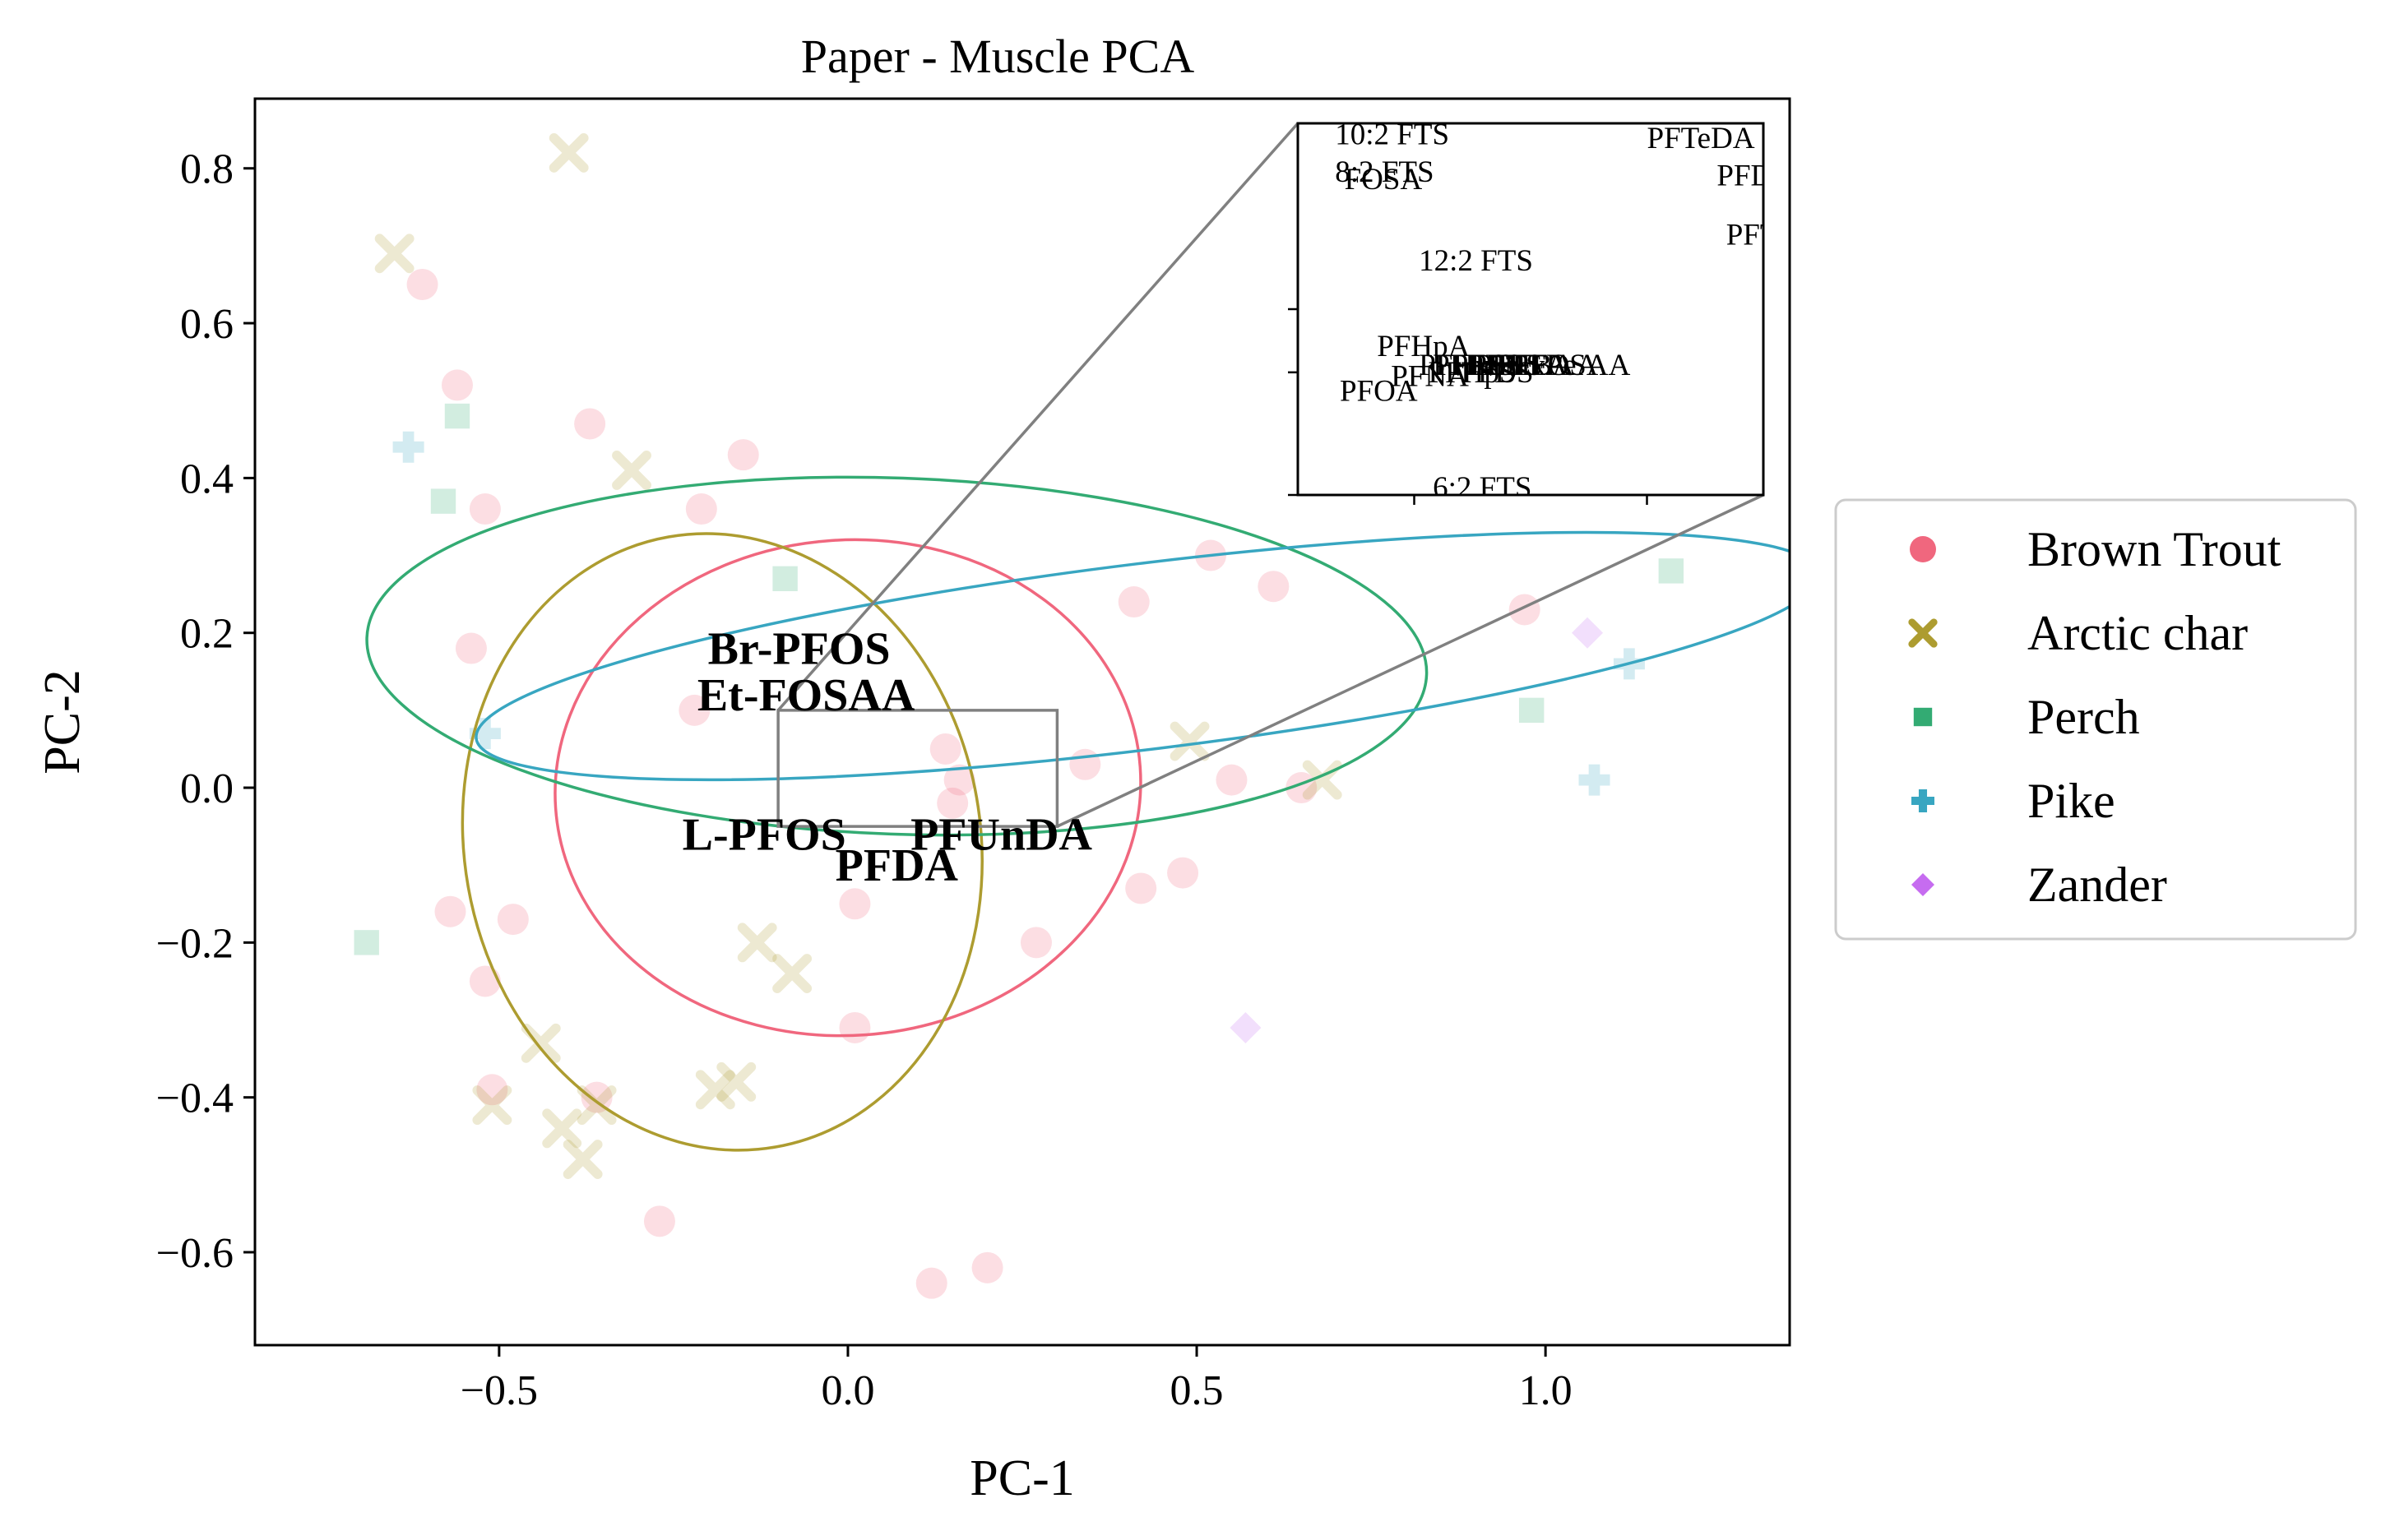 The width and height of the screenshot is (2381, 1540). Describe the element at coordinates (1392, 135) in the screenshot. I see `inset-label: 10:2 FTS` at that location.